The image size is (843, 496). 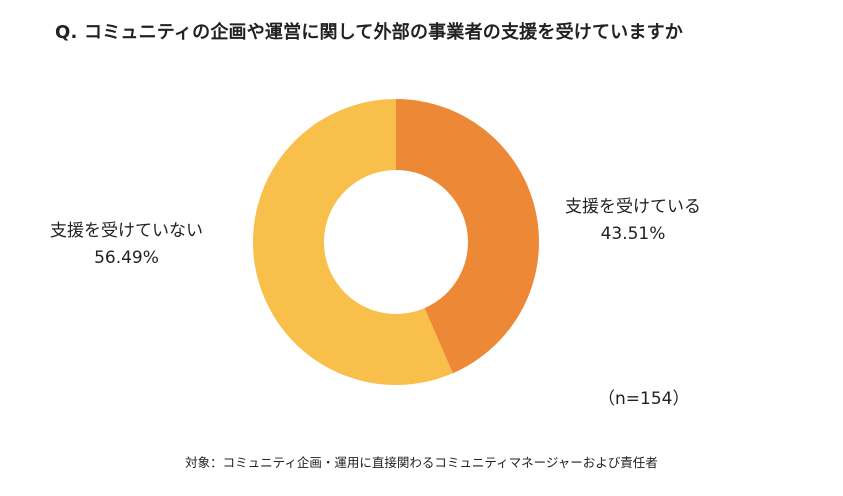 I want to click on slice-name-receiving: 支援を受けている, so click(x=633, y=207).